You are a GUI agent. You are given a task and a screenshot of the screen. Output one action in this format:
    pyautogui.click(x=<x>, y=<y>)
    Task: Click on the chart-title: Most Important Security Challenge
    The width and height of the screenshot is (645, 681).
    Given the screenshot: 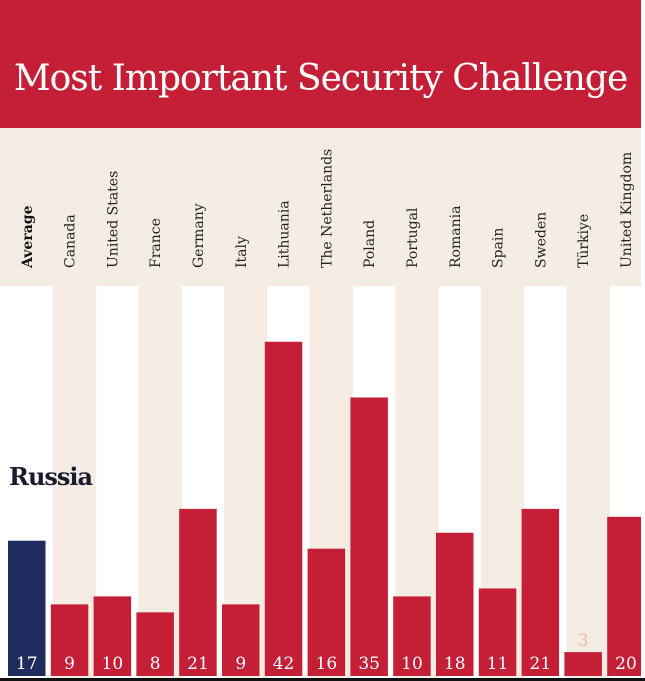 What is the action you would take?
    pyautogui.click(x=321, y=78)
    